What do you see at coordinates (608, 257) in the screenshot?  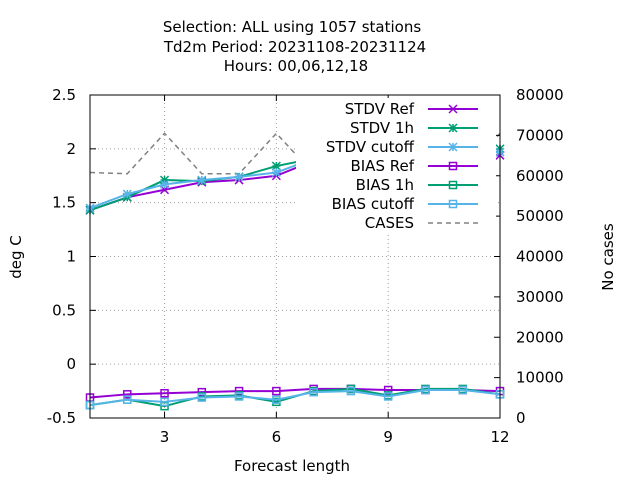 I see `y2-axis-label: No cases` at bounding box center [608, 257].